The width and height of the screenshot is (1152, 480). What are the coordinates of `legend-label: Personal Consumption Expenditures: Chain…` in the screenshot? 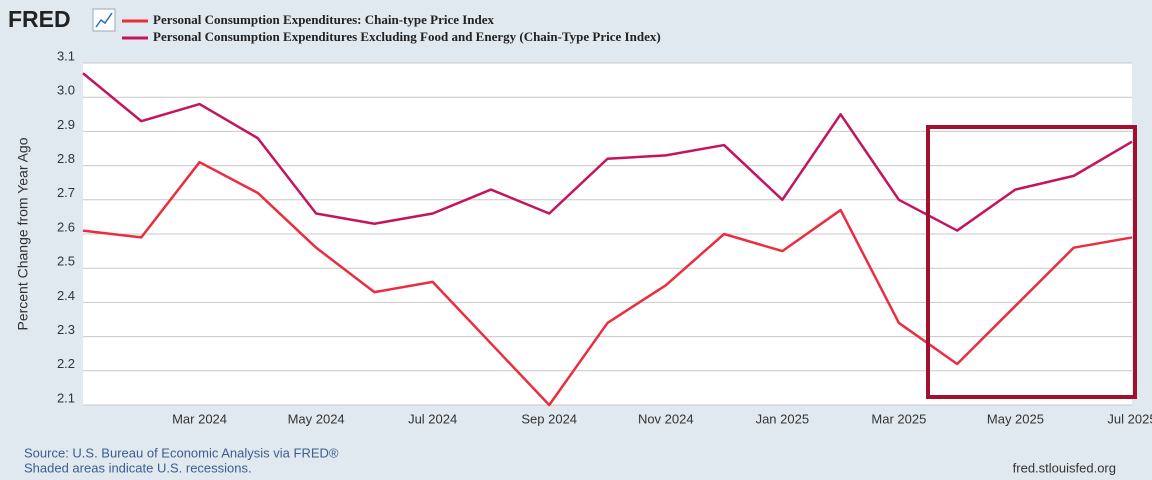 It's located at (324, 19).